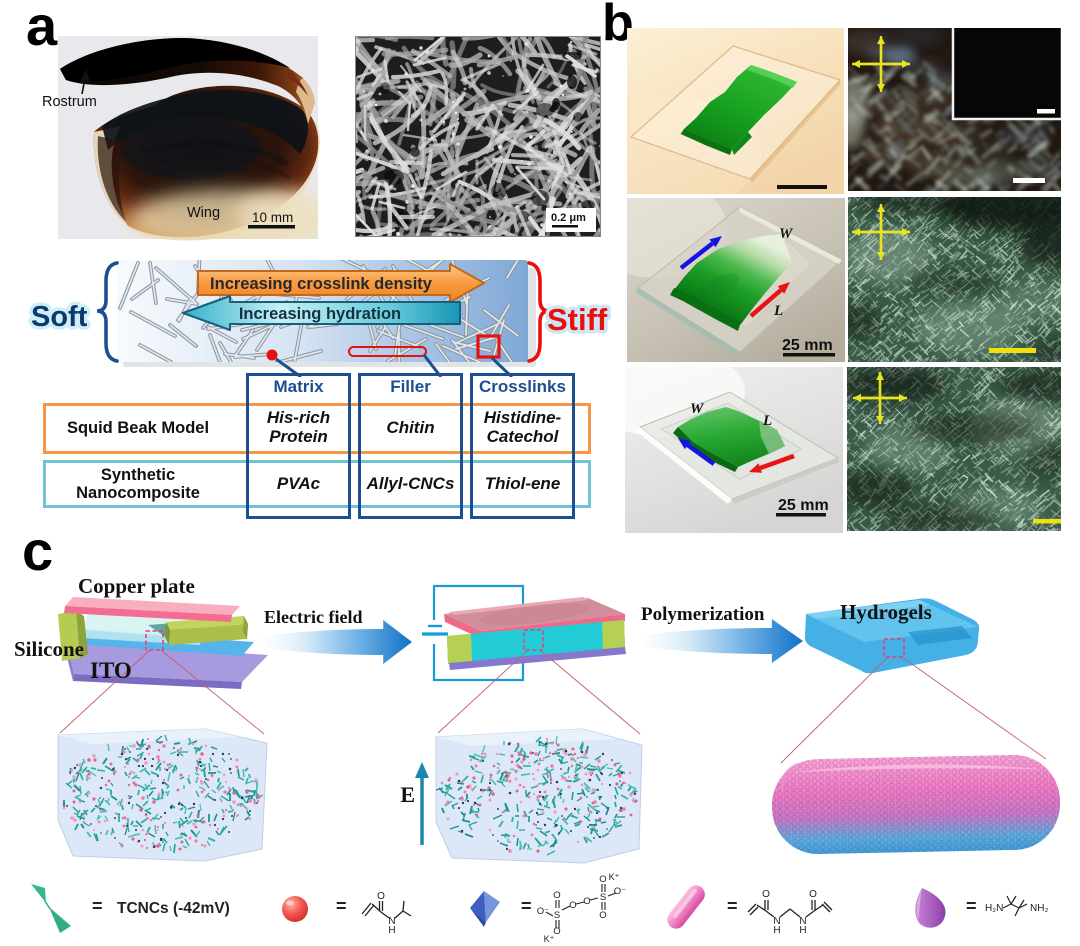  I want to click on svg-text: Copper plate, so click(136, 586).